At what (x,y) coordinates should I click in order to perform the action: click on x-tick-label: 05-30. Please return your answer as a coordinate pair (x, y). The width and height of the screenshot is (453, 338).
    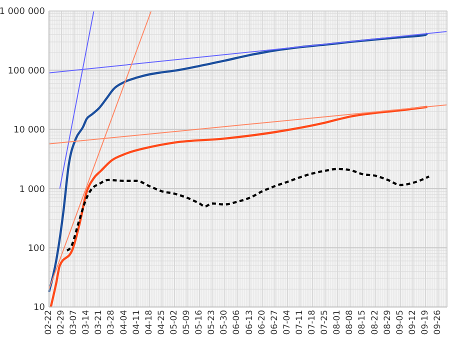
    Looking at the image, I should click on (225, 322).